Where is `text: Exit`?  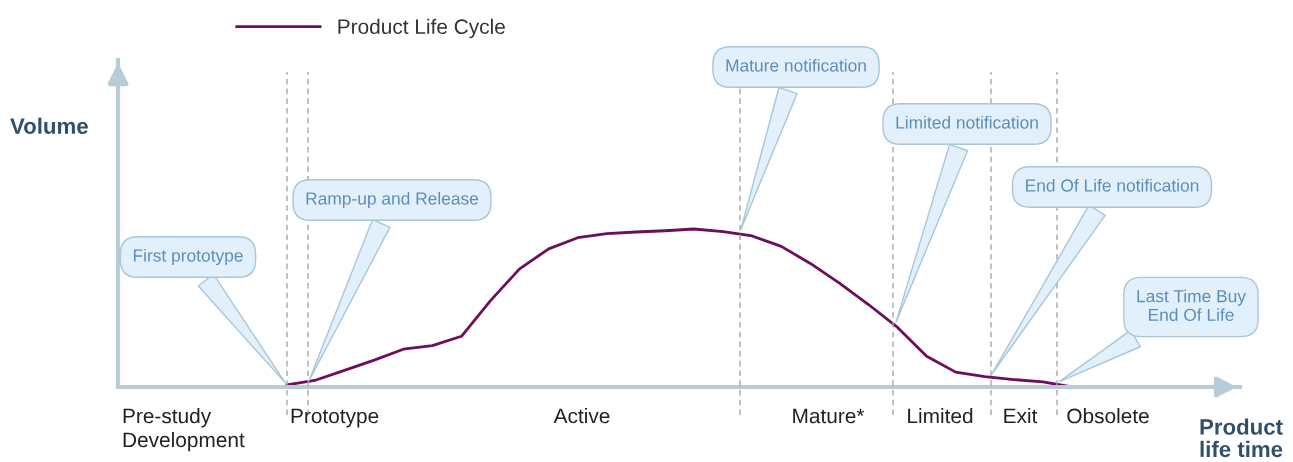 text: Exit is located at coordinates (1021, 416).